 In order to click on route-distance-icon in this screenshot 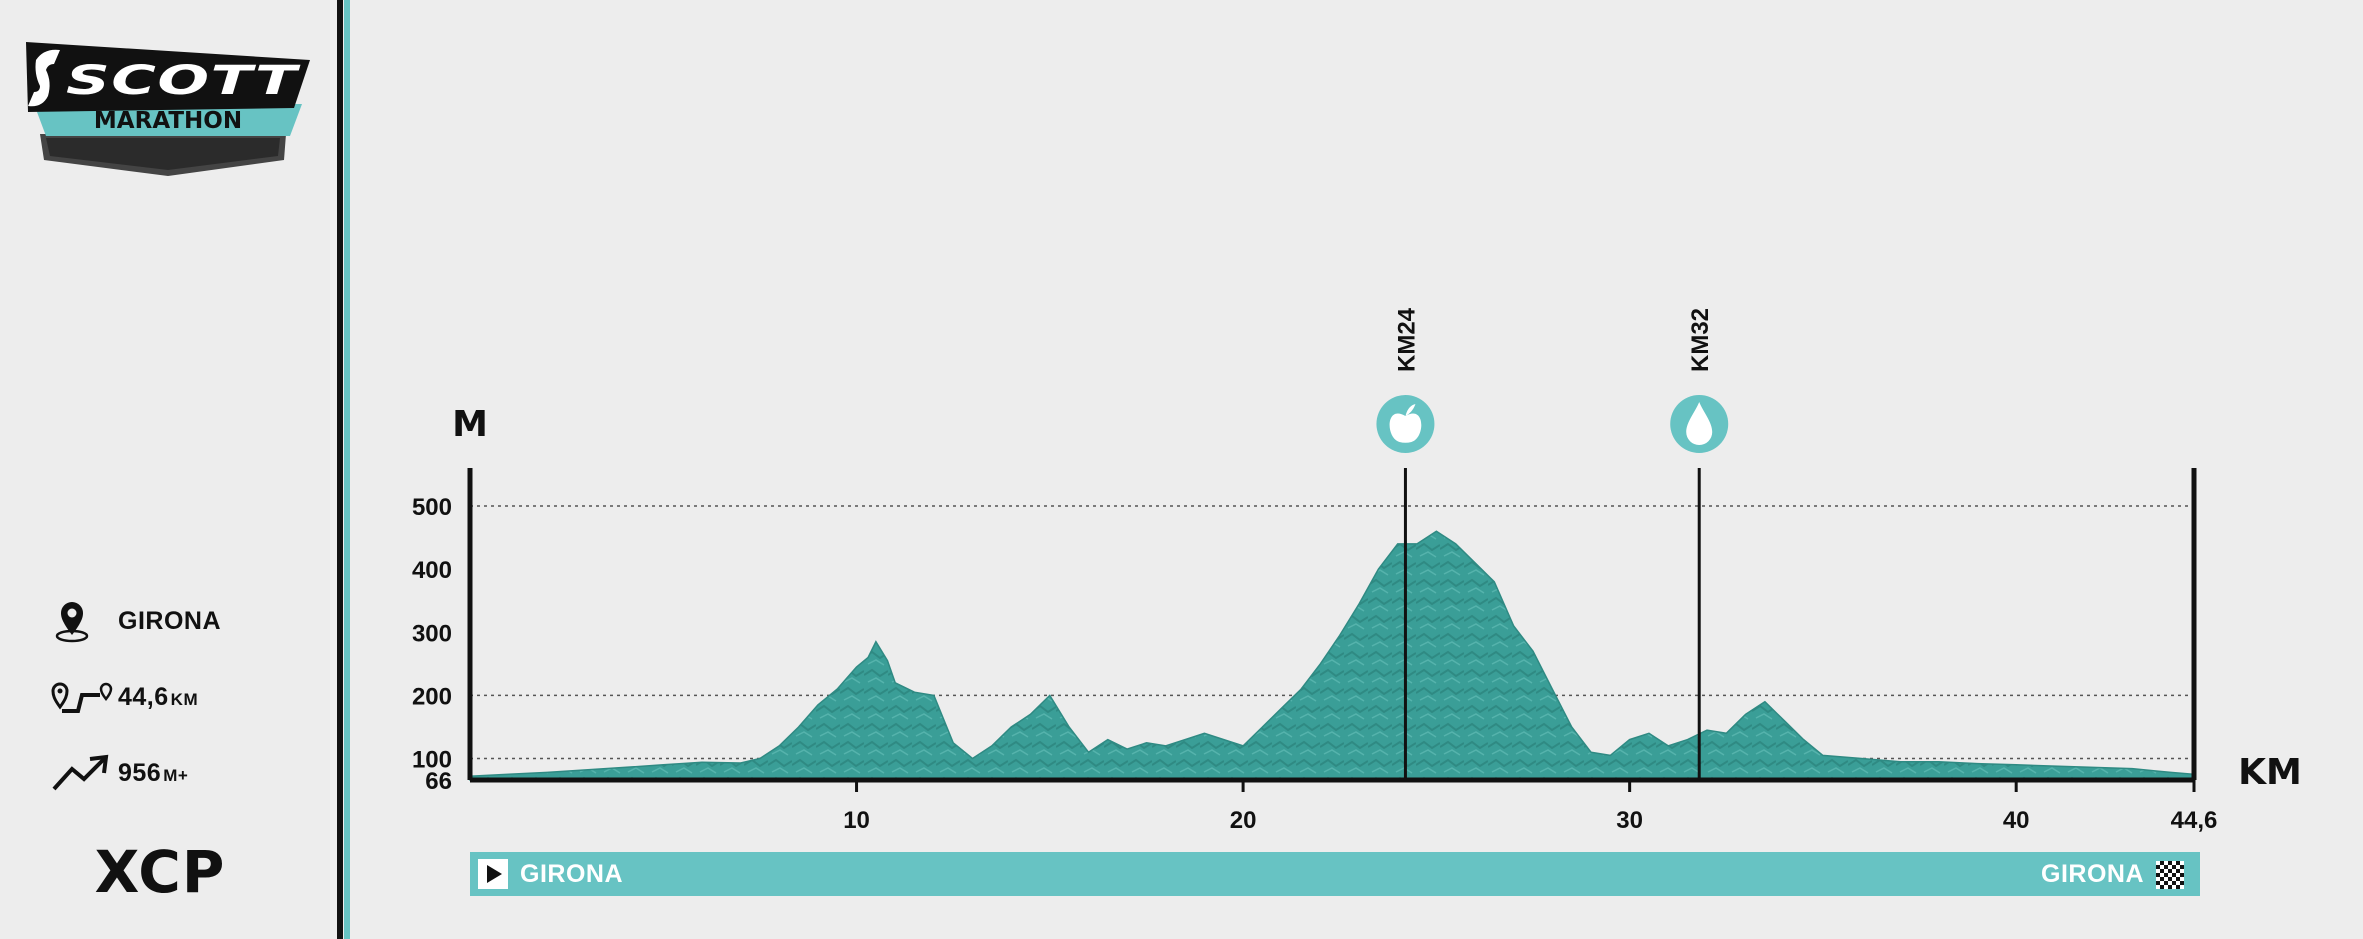, I will do `click(84, 697)`.